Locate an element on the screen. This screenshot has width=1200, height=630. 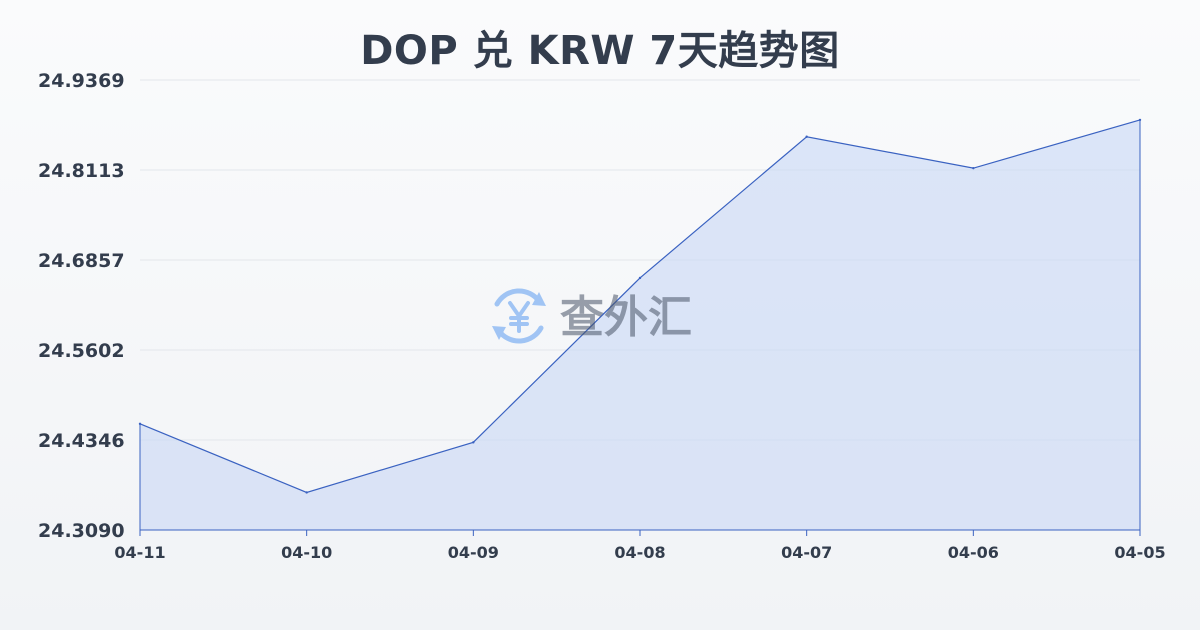
x-tick-label: 04-06 is located at coordinates (973, 552).